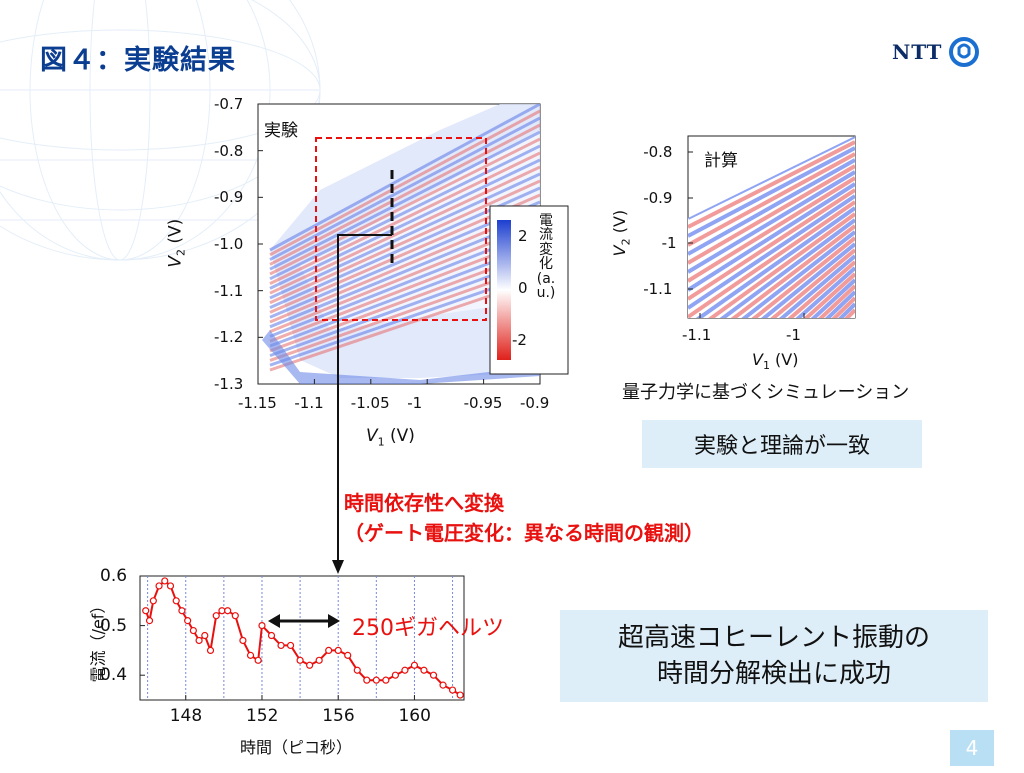  Describe the element at coordinates (302, 638) in the screenshot. I see `time-trace-frame` at that location.